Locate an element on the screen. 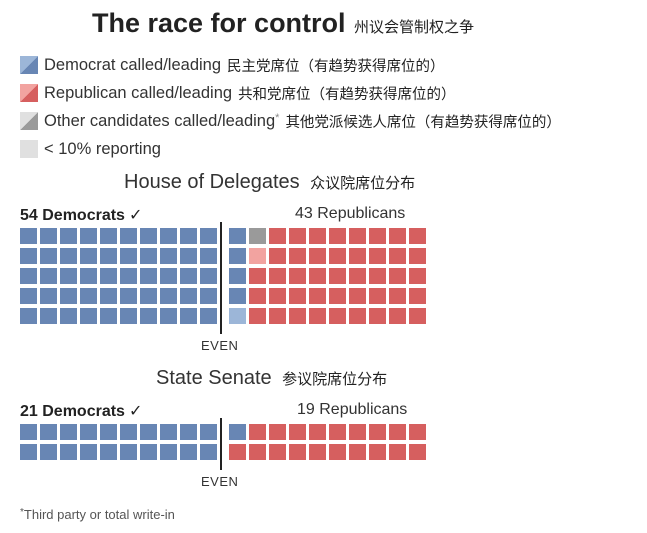 This screenshot has height=533, width=647. senate-democrat-count-text: 21 Democrats is located at coordinates (72, 411).